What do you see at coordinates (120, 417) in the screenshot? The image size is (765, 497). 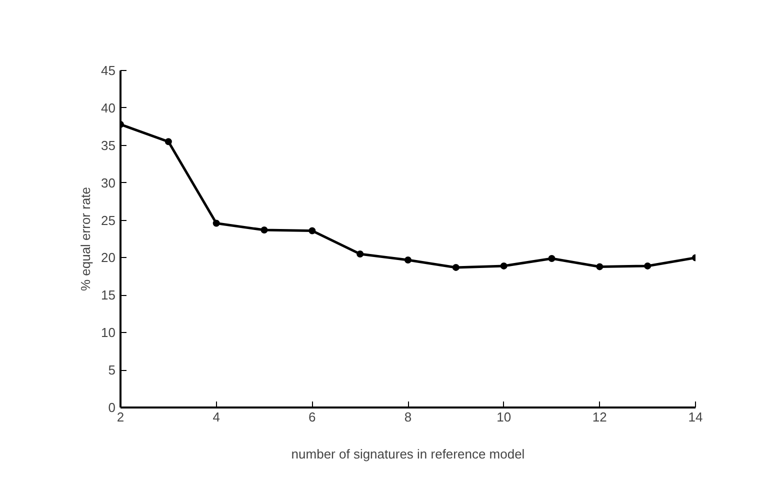 I see `x-tick-label: 2` at bounding box center [120, 417].